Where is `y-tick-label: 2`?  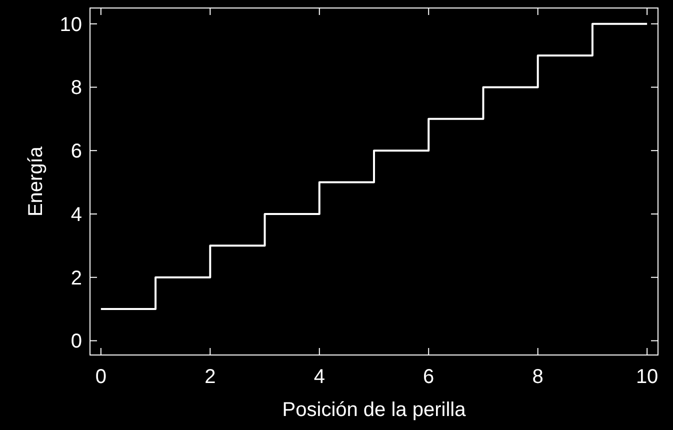 y-tick-label: 2 is located at coordinates (76, 278).